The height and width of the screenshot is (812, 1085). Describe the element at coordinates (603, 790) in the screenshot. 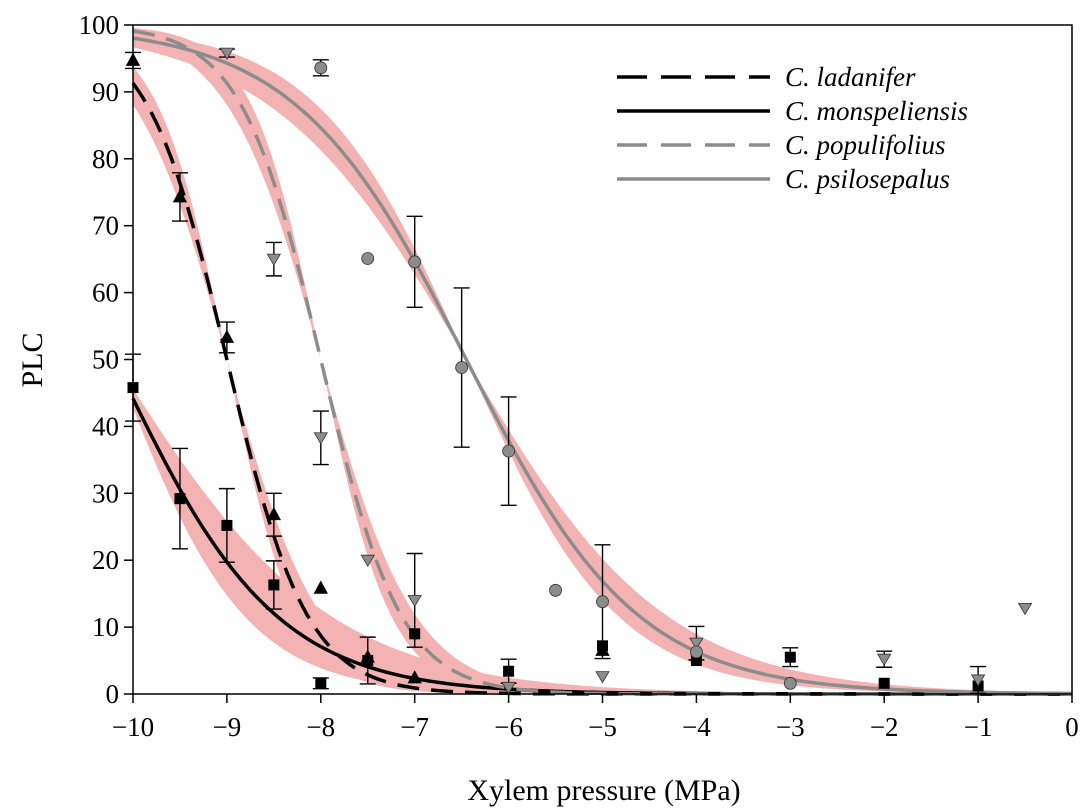

I see `x-axis-title: Xylem pressure (MPa)` at that location.